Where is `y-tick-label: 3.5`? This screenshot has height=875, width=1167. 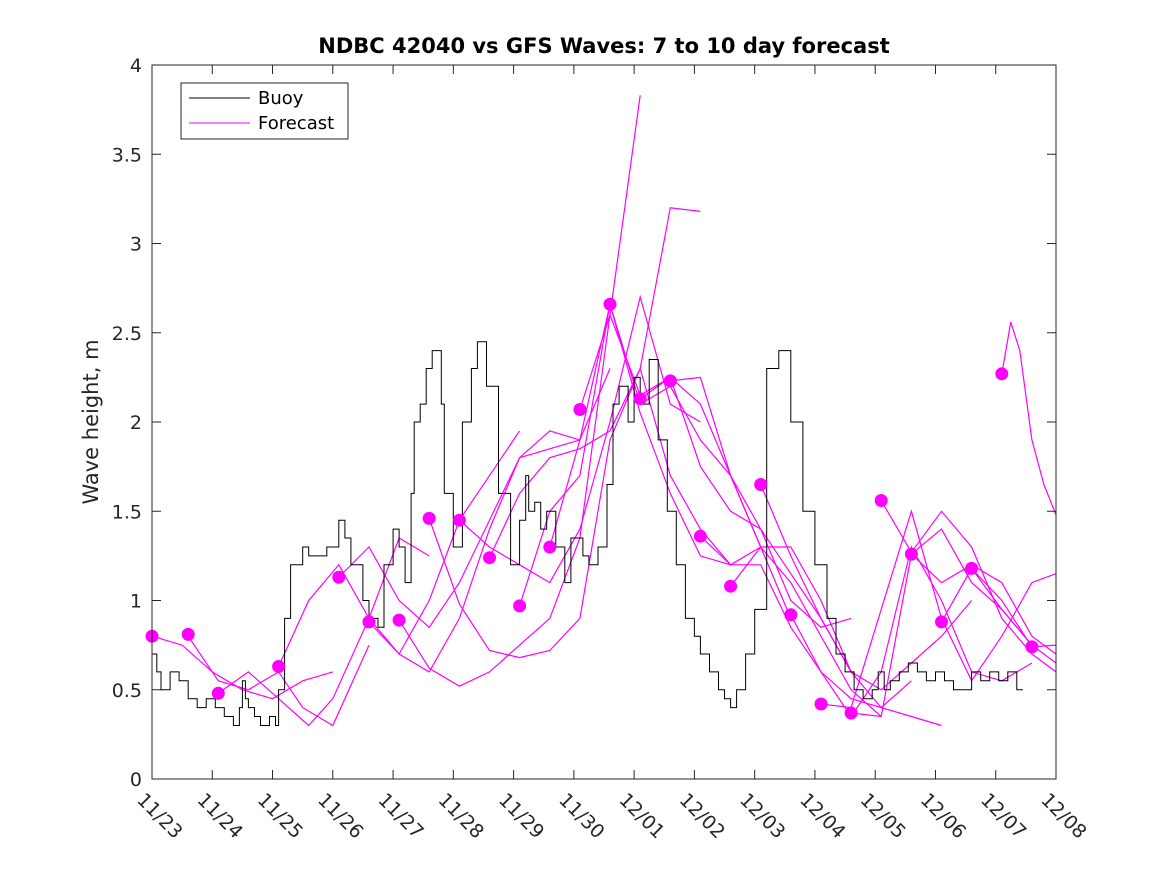
y-tick-label: 3.5 is located at coordinates (127, 155).